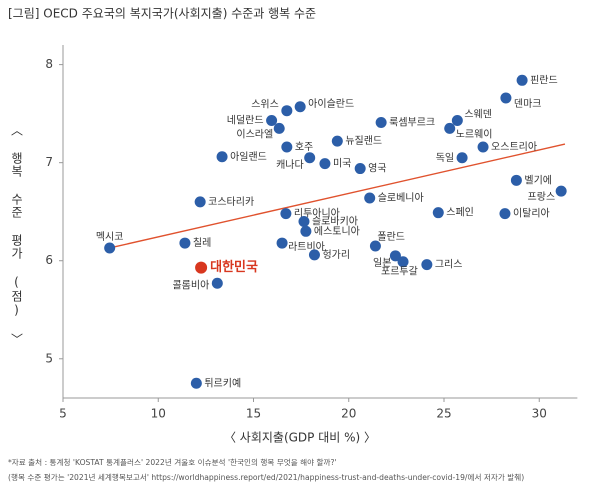  Describe the element at coordinates (306, 247) in the screenshot. I see `point-label: 라트비아` at that location.